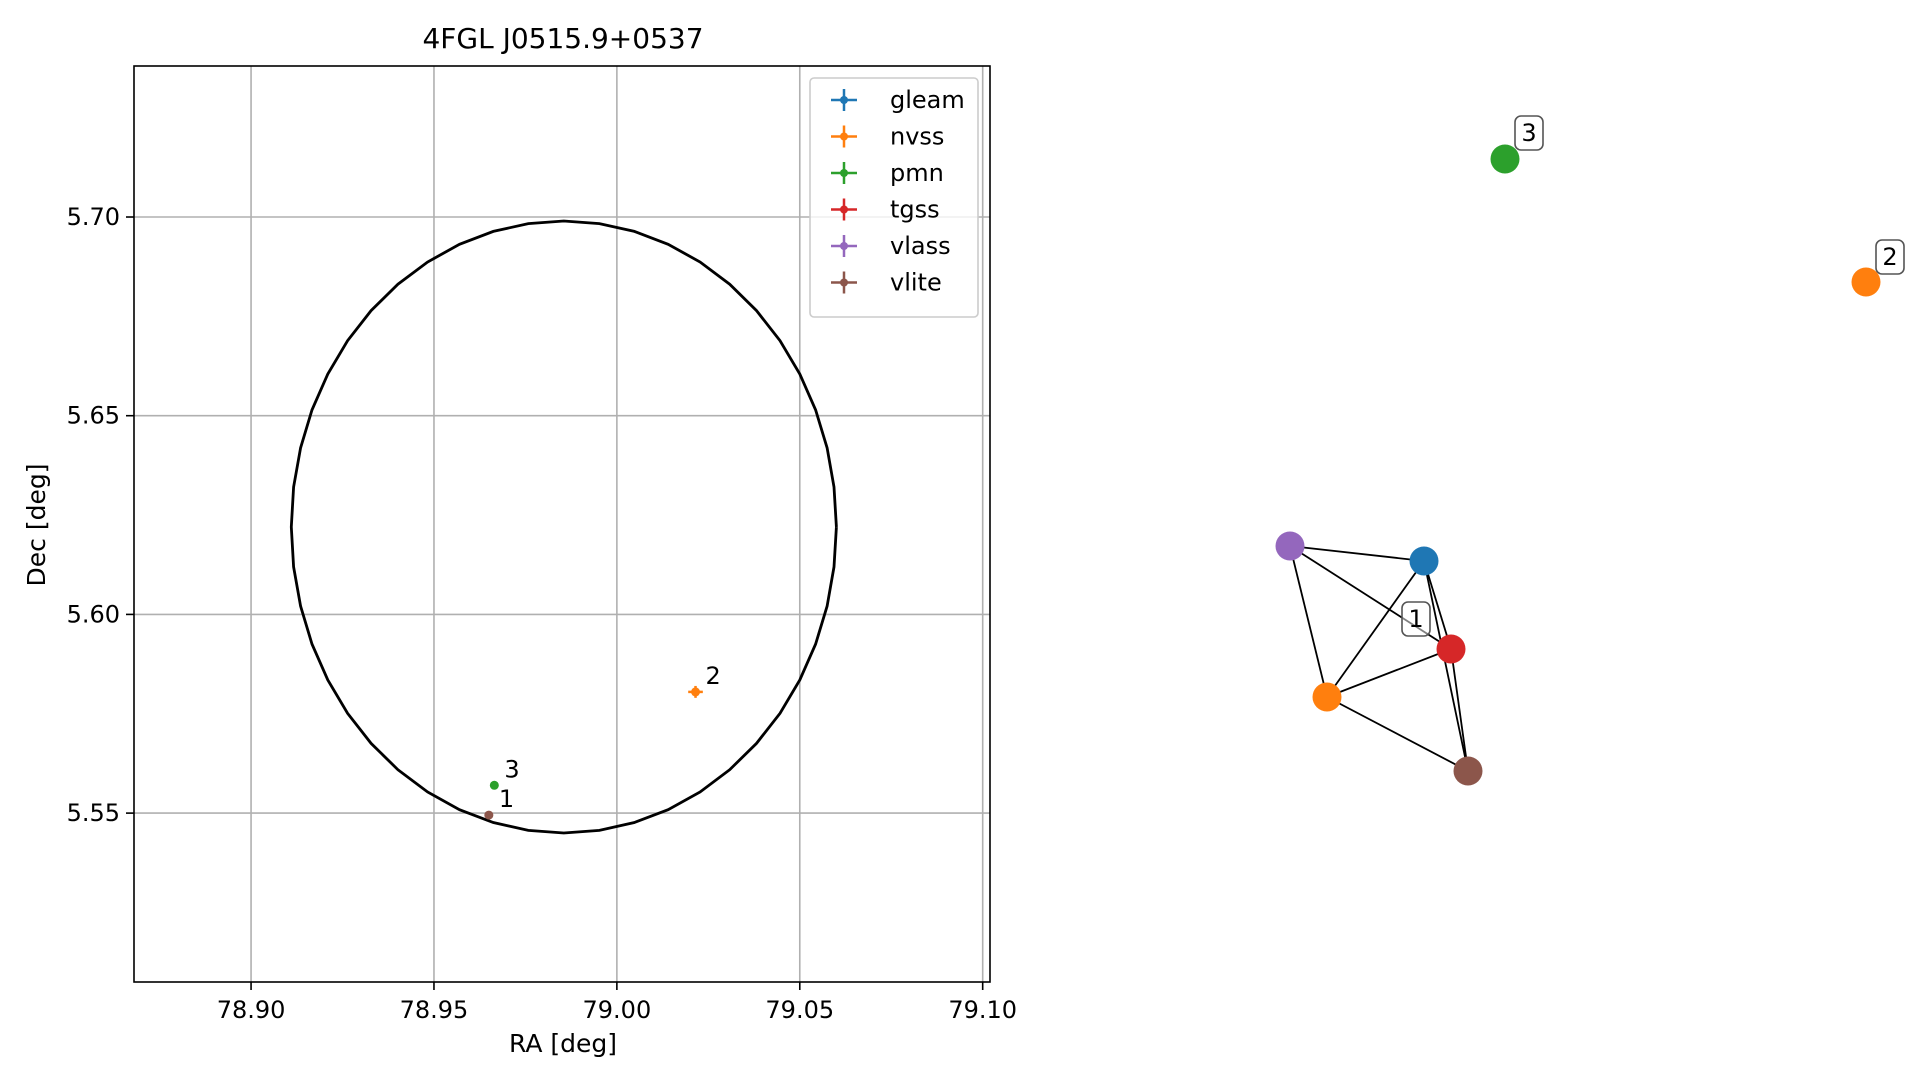 The image size is (1919, 1080). Describe the element at coordinates (713, 676) in the screenshot. I see `source-group-label: 2` at that location.